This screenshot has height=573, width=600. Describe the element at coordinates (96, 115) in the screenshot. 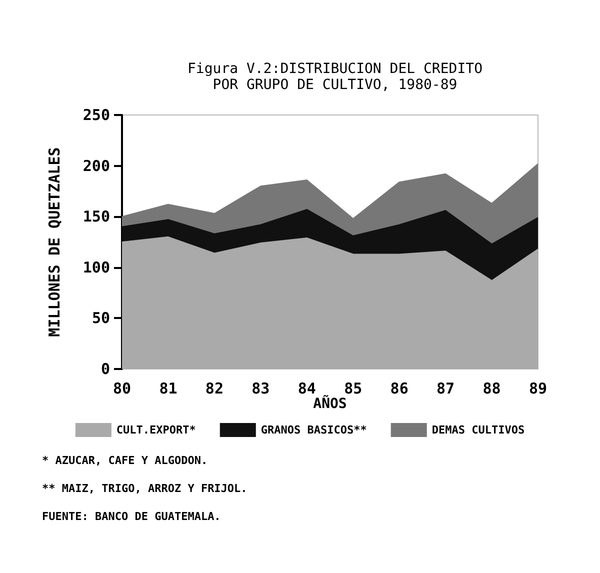

I see `y-tick-label: 250` at that location.